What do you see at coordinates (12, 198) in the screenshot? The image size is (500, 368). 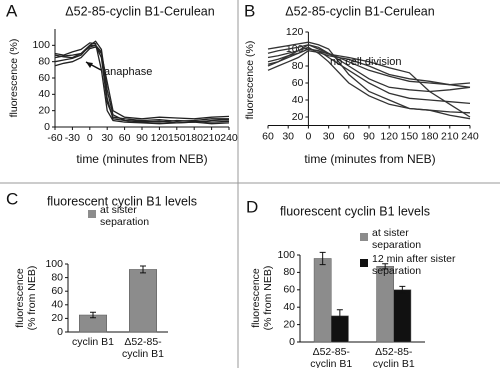 I see `panel-label: C` at bounding box center [12, 198].